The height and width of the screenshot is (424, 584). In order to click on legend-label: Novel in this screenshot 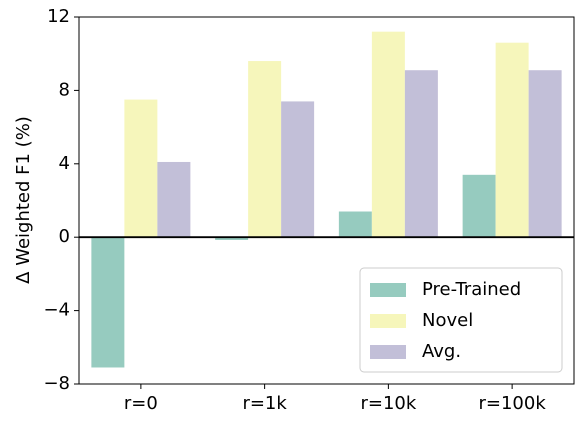, I will do `click(447, 320)`.